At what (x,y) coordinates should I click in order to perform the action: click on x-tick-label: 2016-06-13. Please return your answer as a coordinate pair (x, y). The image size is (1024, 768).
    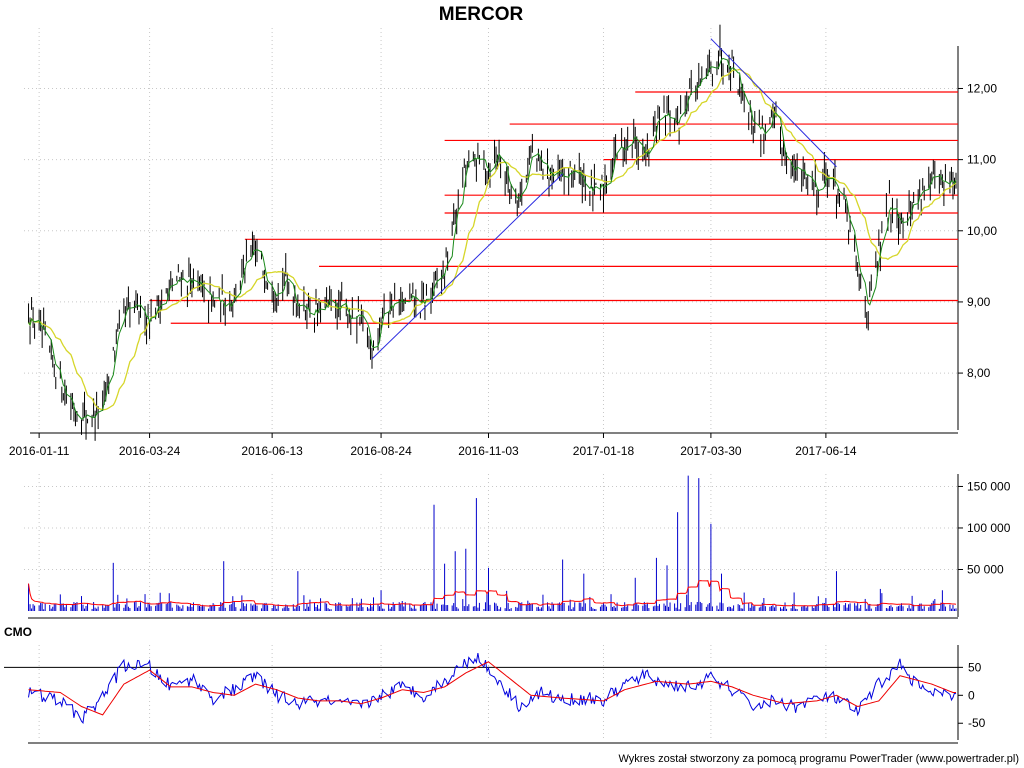
    Looking at the image, I should click on (272, 451).